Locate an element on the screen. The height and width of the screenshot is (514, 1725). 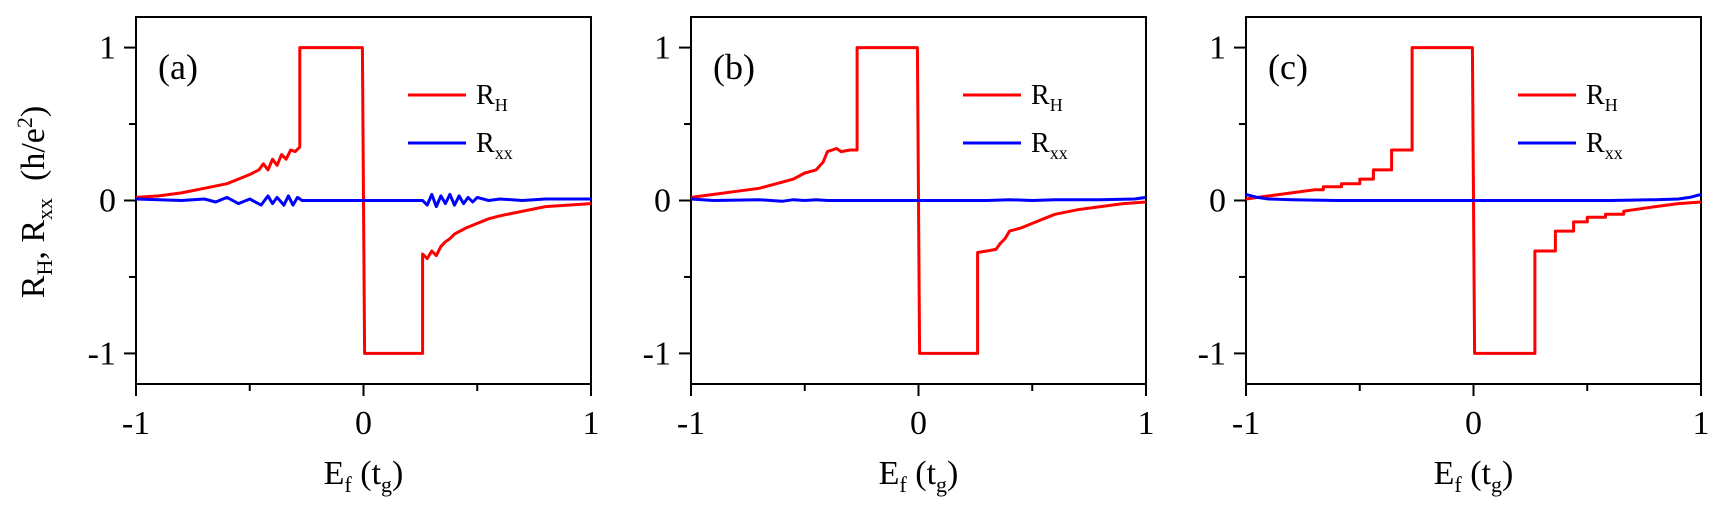
panel-label: (a) is located at coordinates (178, 67).